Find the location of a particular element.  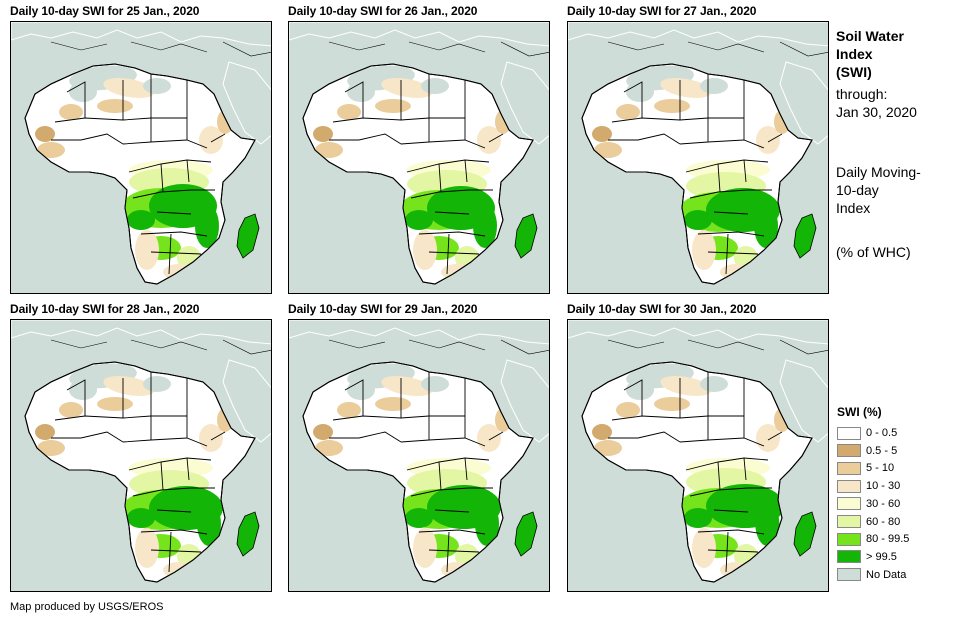

legend-label: 0 - 0.5 is located at coordinates (882, 433).